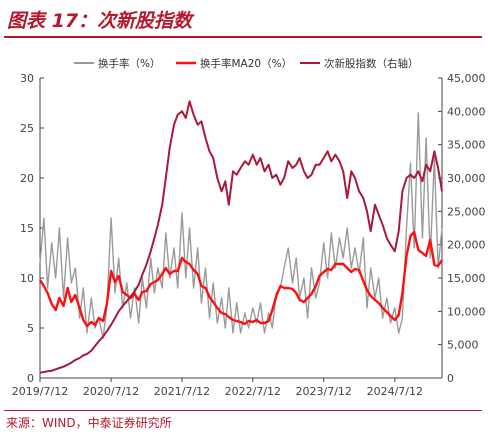 The image size is (488, 438). Describe the element at coordinates (30, 378) in the screenshot. I see `left-tick-label: 0` at that location.